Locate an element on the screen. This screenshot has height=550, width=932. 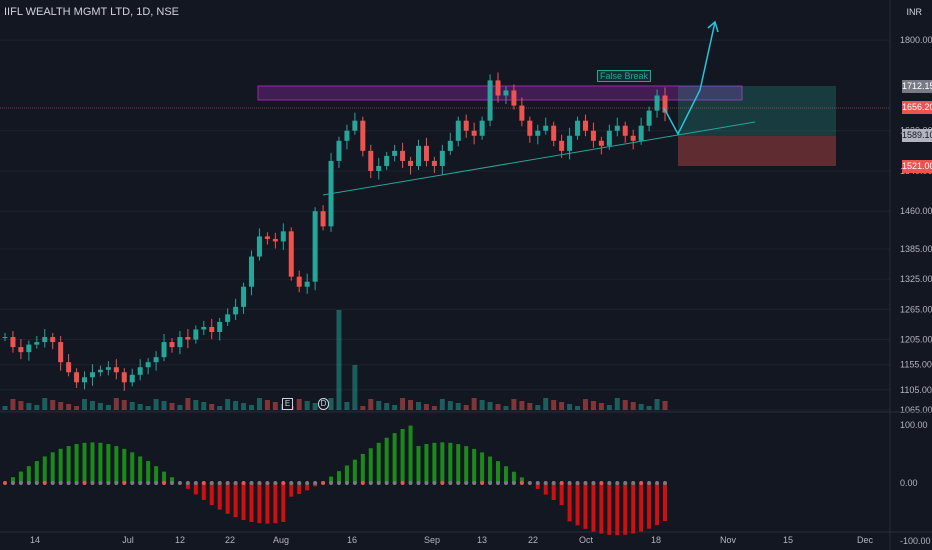
price-tick-label: 1155.00 is located at coordinates (916, 365).